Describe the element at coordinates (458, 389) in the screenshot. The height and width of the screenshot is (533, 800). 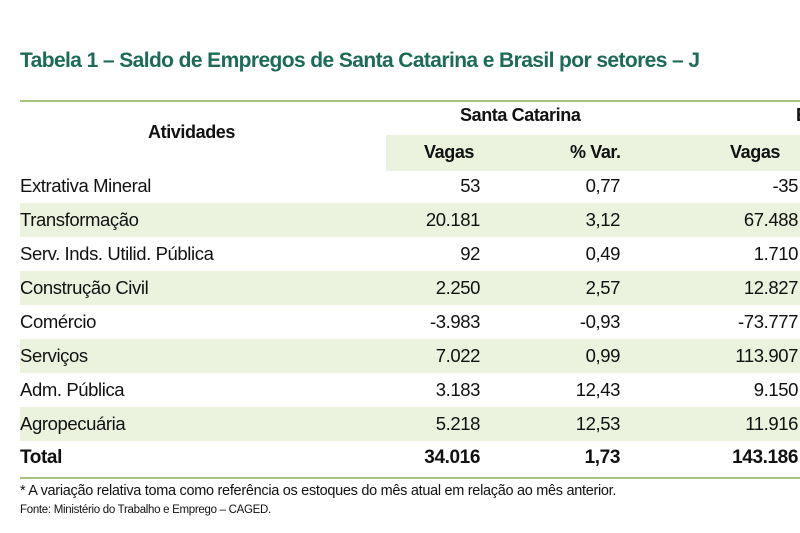
I see `cell-sc-vagas: 3.183` at that location.